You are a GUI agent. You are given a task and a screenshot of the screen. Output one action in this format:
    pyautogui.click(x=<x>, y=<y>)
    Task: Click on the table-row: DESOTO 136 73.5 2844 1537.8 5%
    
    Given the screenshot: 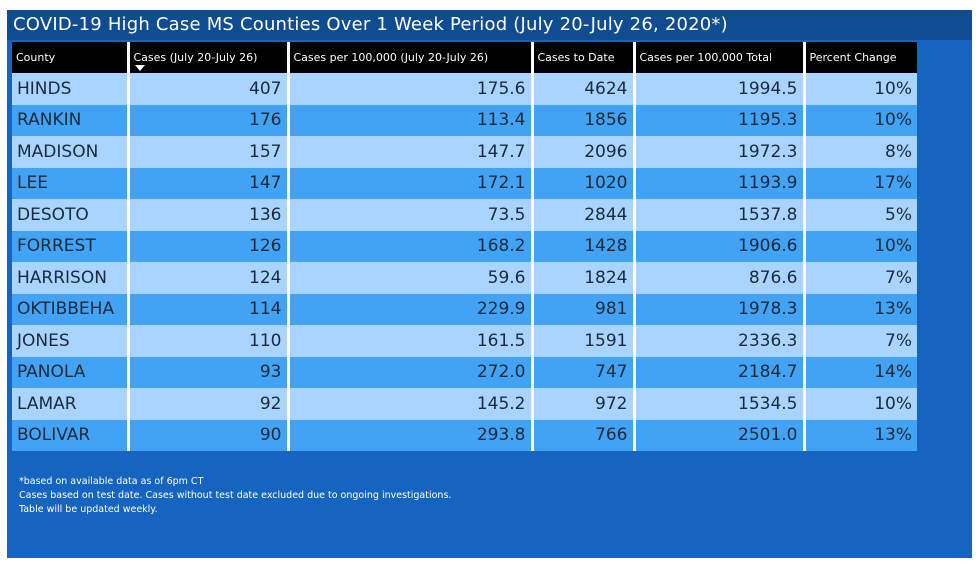 What is the action you would take?
    pyautogui.click(x=464, y=215)
    